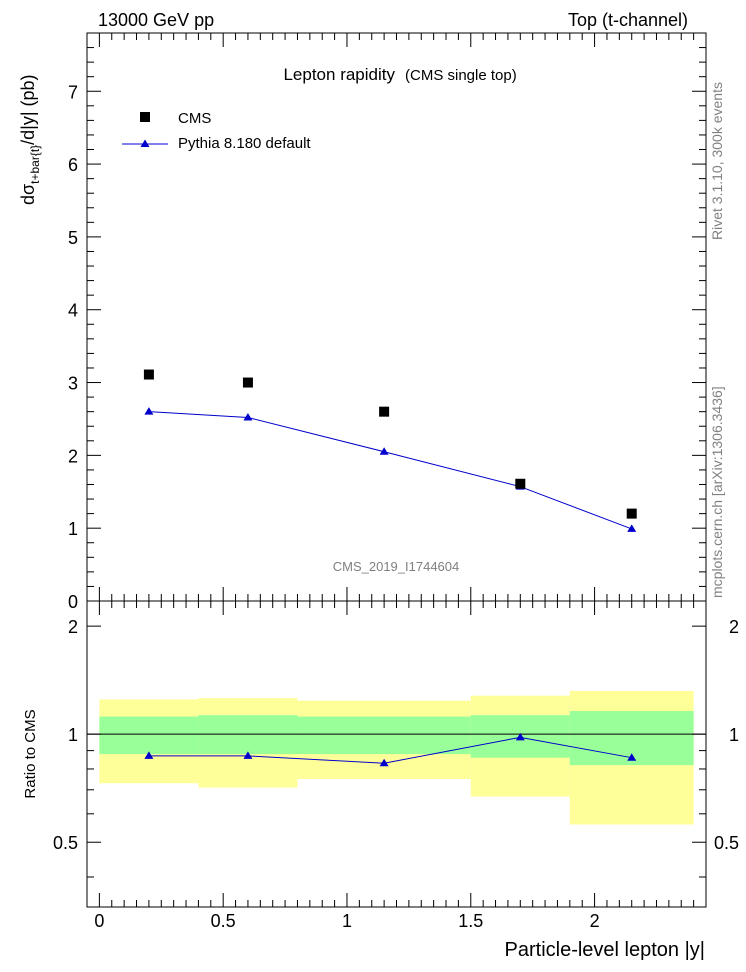  What do you see at coordinates (73, 627) in the screenshot?
I see `ratio-ytick-label-left: 2` at bounding box center [73, 627].